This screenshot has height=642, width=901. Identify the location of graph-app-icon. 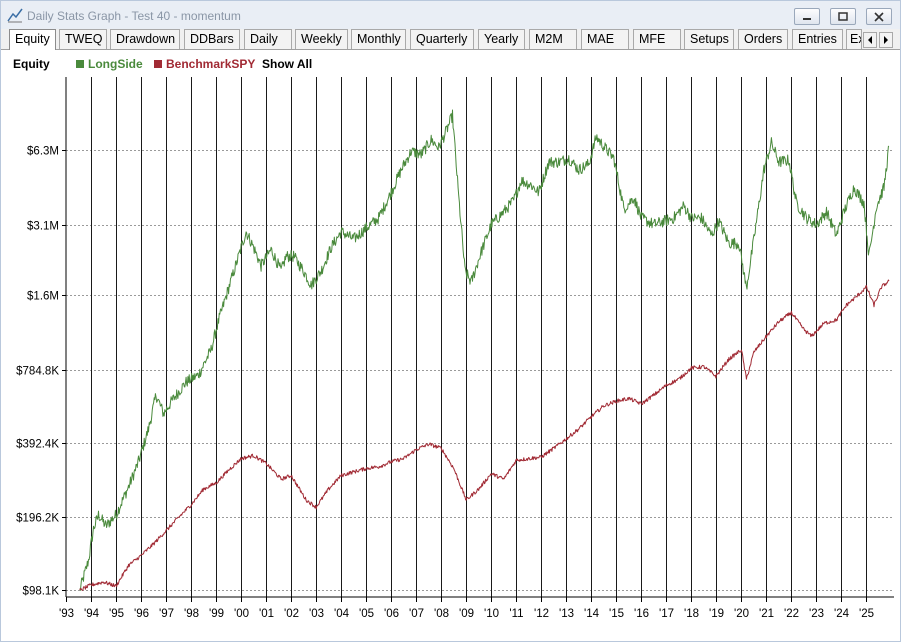
(15, 15).